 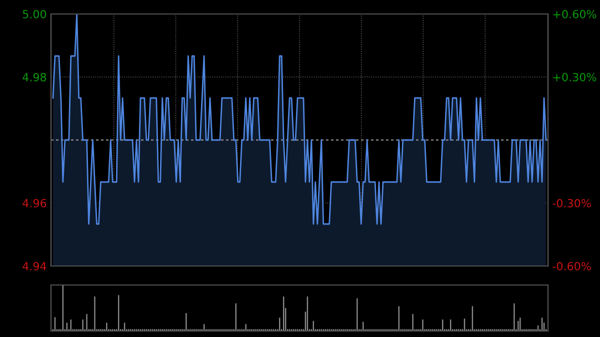 I want to click on y2-tick-label: +0.60%, so click(x=574, y=14).